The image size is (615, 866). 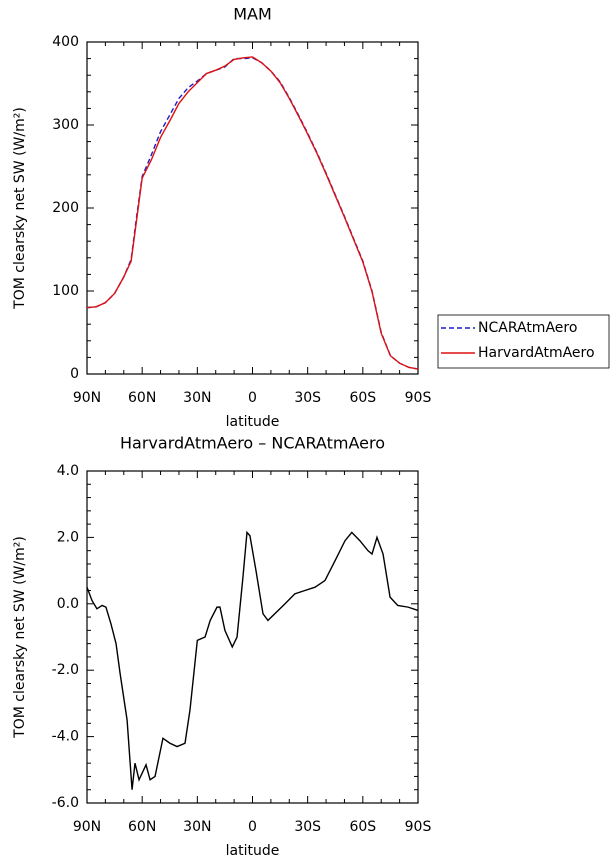 What do you see at coordinates (527, 328) in the screenshot?
I see `legend-label: NCARAtmAero` at bounding box center [527, 328].